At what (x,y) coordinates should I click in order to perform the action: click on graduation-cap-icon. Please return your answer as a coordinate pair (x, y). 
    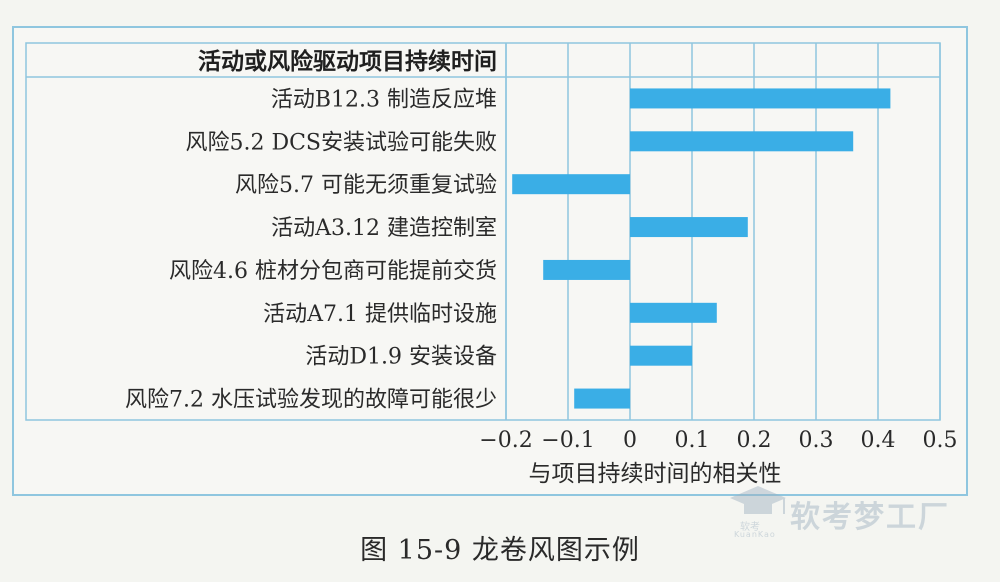
    Looking at the image, I should click on (758, 500).